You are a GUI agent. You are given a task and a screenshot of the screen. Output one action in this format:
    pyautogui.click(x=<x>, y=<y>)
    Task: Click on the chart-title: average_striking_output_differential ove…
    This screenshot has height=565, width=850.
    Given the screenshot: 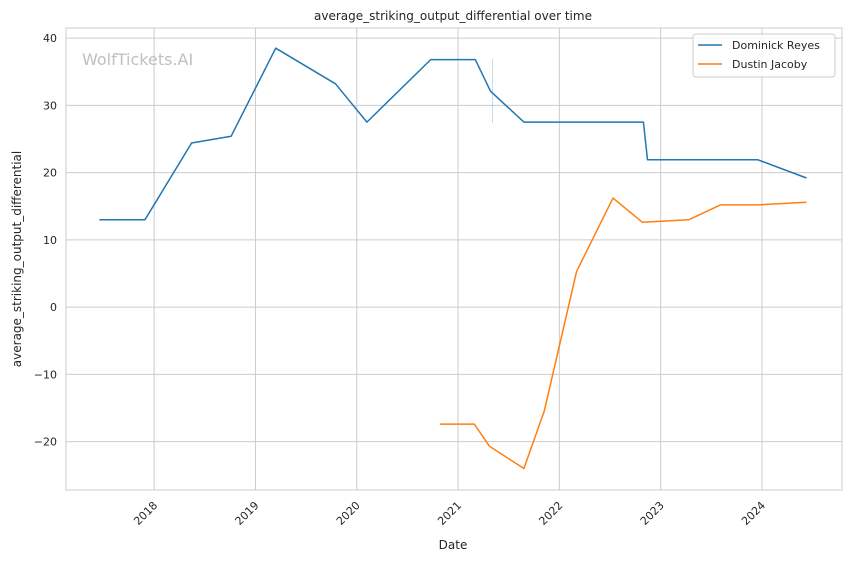 What is the action you would take?
    pyautogui.click(x=453, y=16)
    